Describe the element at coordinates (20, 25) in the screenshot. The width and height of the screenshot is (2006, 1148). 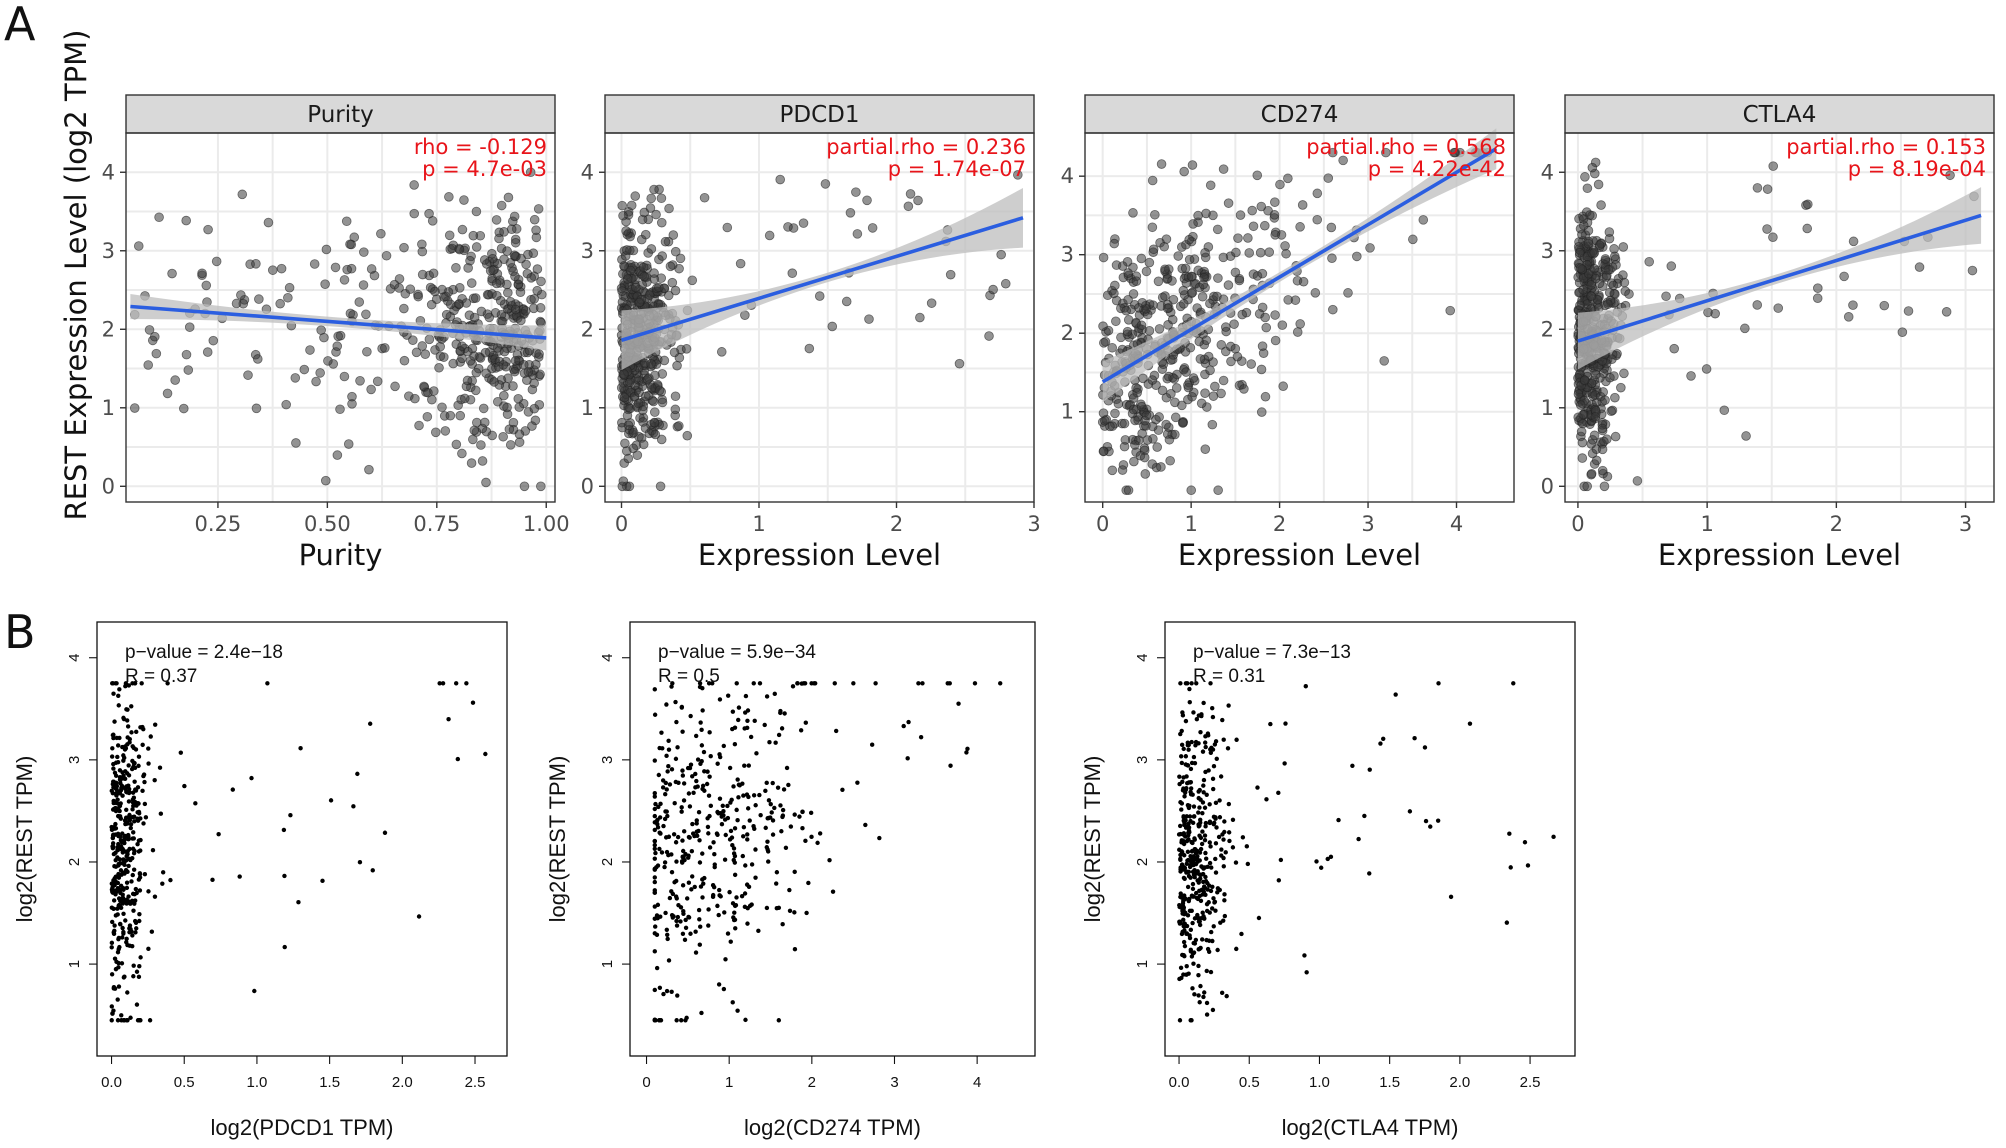
I see `panel-letter-a: A` at that location.